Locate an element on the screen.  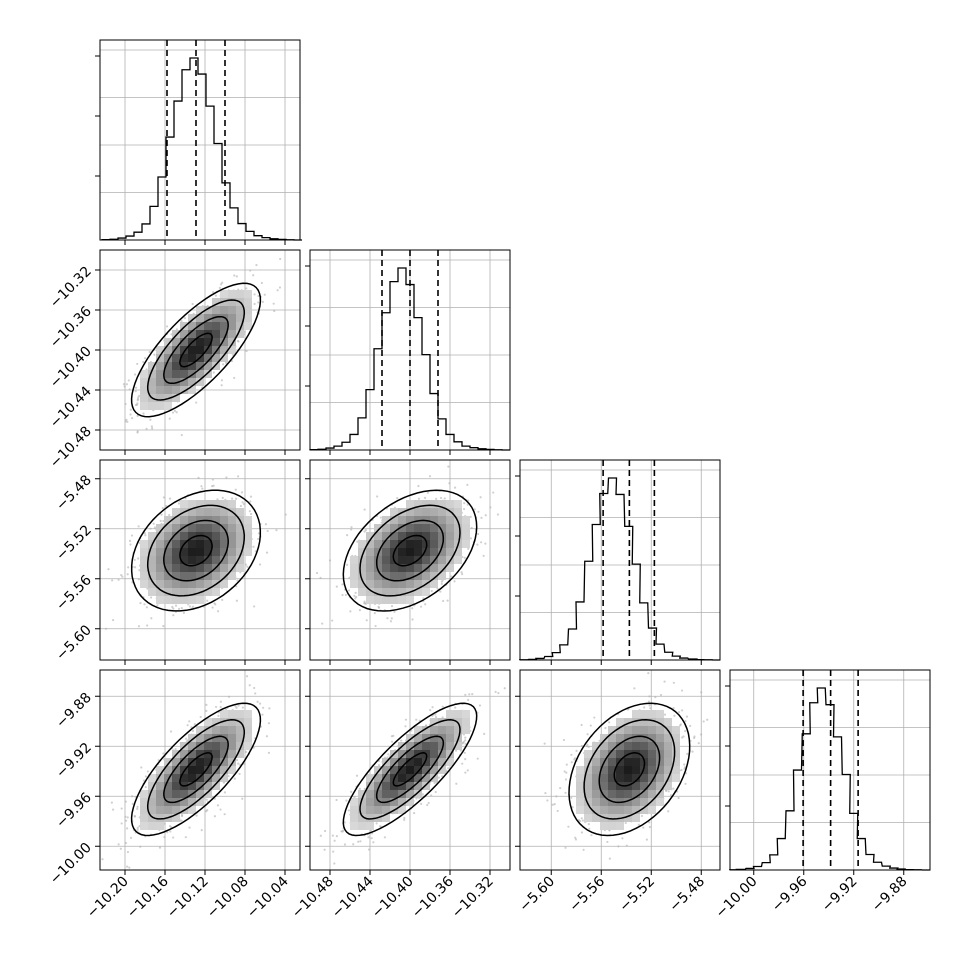
y-tick-label: −9.88 is located at coordinates (74, 711).